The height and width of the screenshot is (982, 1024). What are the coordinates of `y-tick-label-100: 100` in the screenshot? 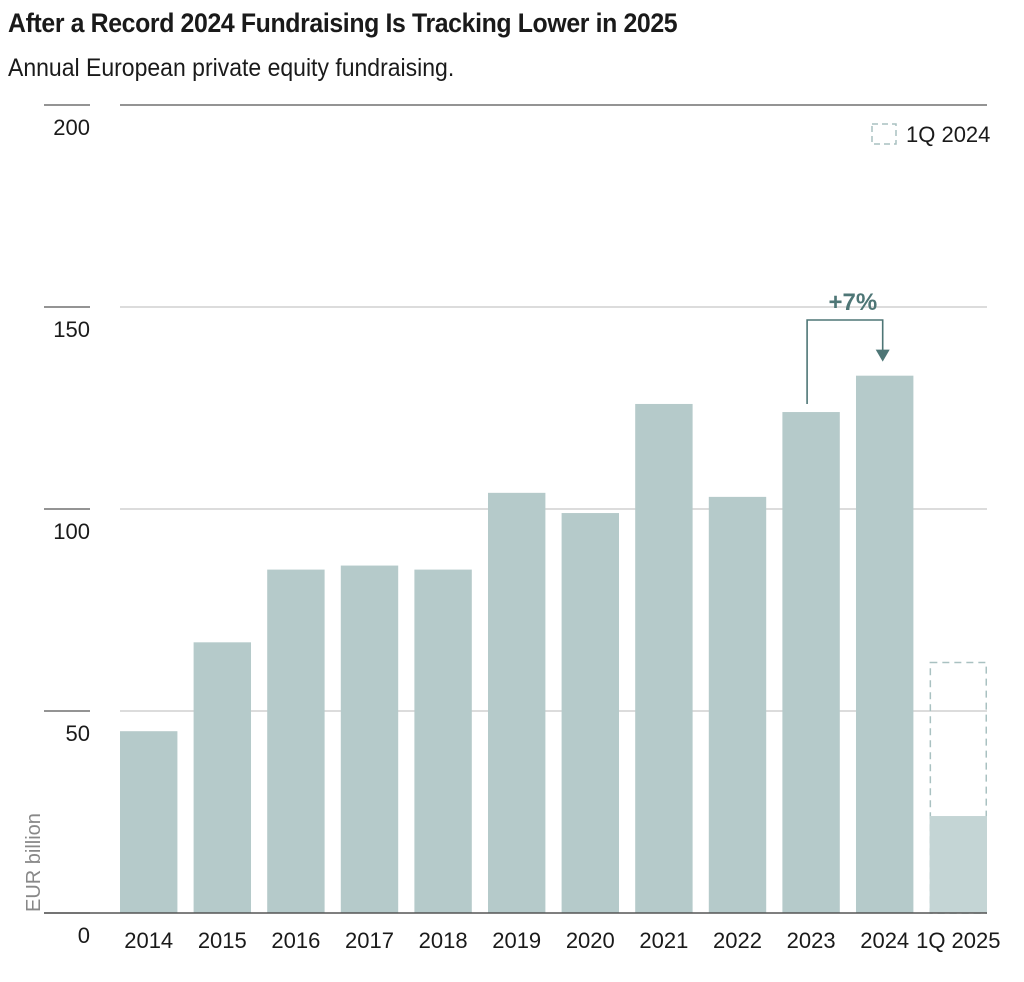 It's located at (71, 531).